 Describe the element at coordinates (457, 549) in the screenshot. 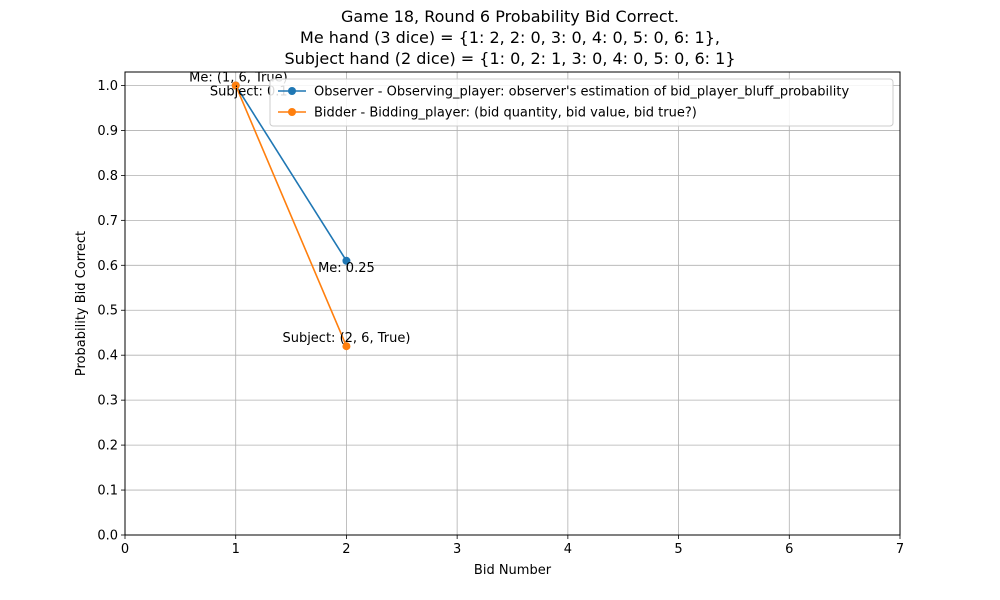

I see `x-tick-label: 3` at that location.